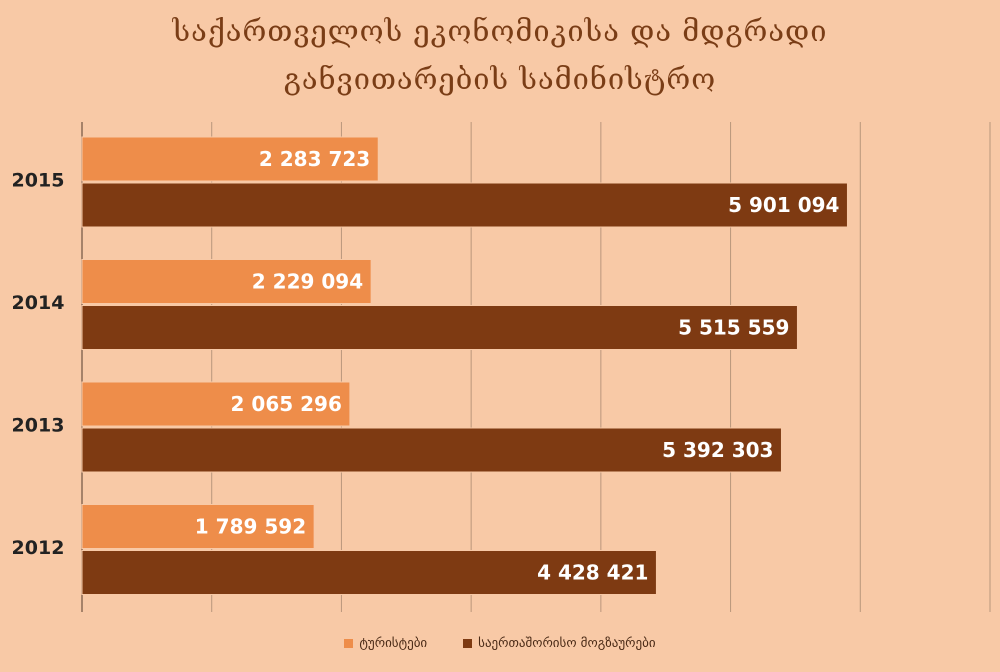 The width and height of the screenshot is (1000, 672). What do you see at coordinates (431, 450) in the screenshot?
I see `bar-international-travelers-2013` at bounding box center [431, 450].